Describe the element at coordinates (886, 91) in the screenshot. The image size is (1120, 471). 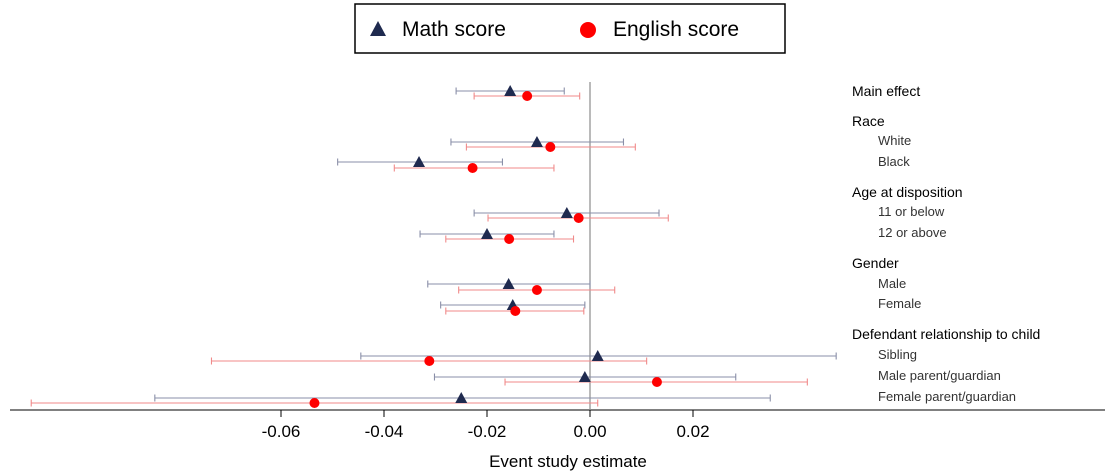
I see `group-label: Main effect` at that location.